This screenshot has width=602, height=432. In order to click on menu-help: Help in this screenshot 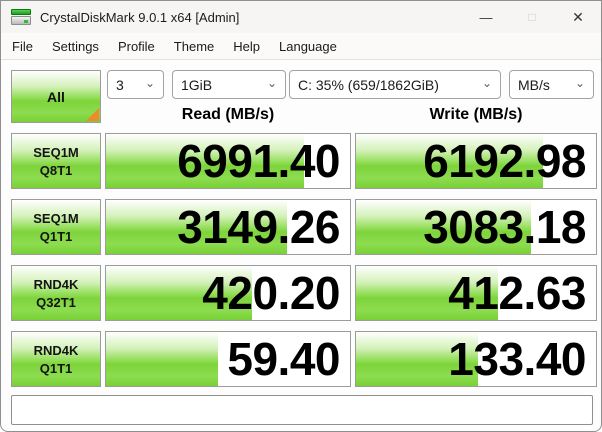, I will do `click(247, 46)`.